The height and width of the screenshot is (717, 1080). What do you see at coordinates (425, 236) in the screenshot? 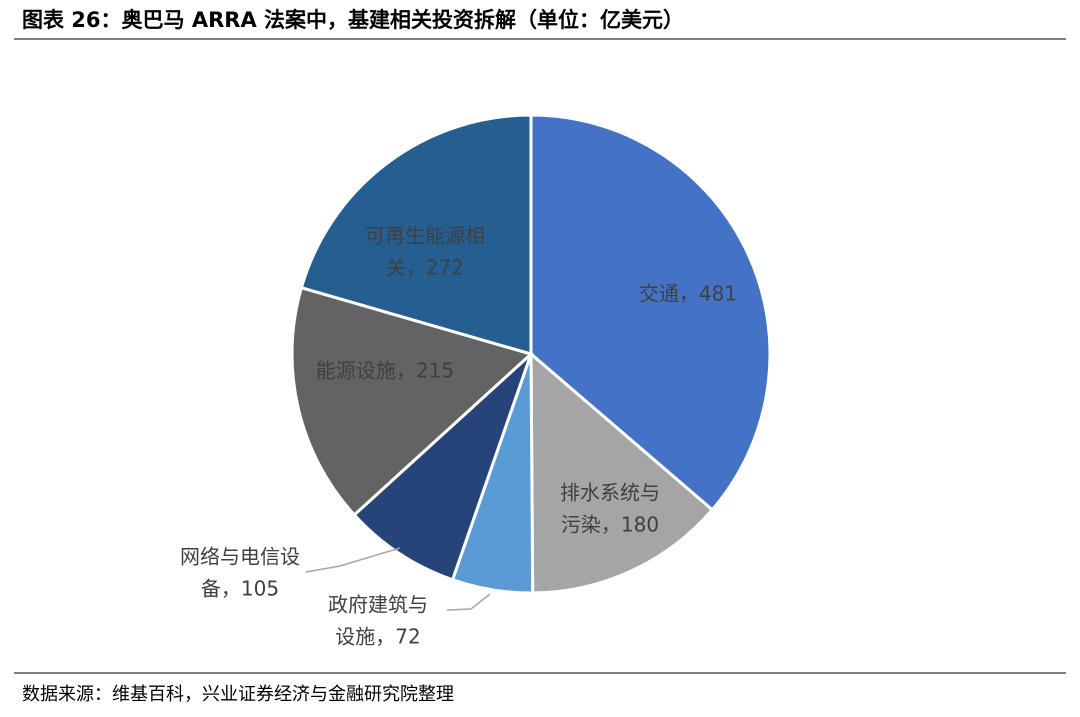
I see `data-label: 可再生能源相` at bounding box center [425, 236].